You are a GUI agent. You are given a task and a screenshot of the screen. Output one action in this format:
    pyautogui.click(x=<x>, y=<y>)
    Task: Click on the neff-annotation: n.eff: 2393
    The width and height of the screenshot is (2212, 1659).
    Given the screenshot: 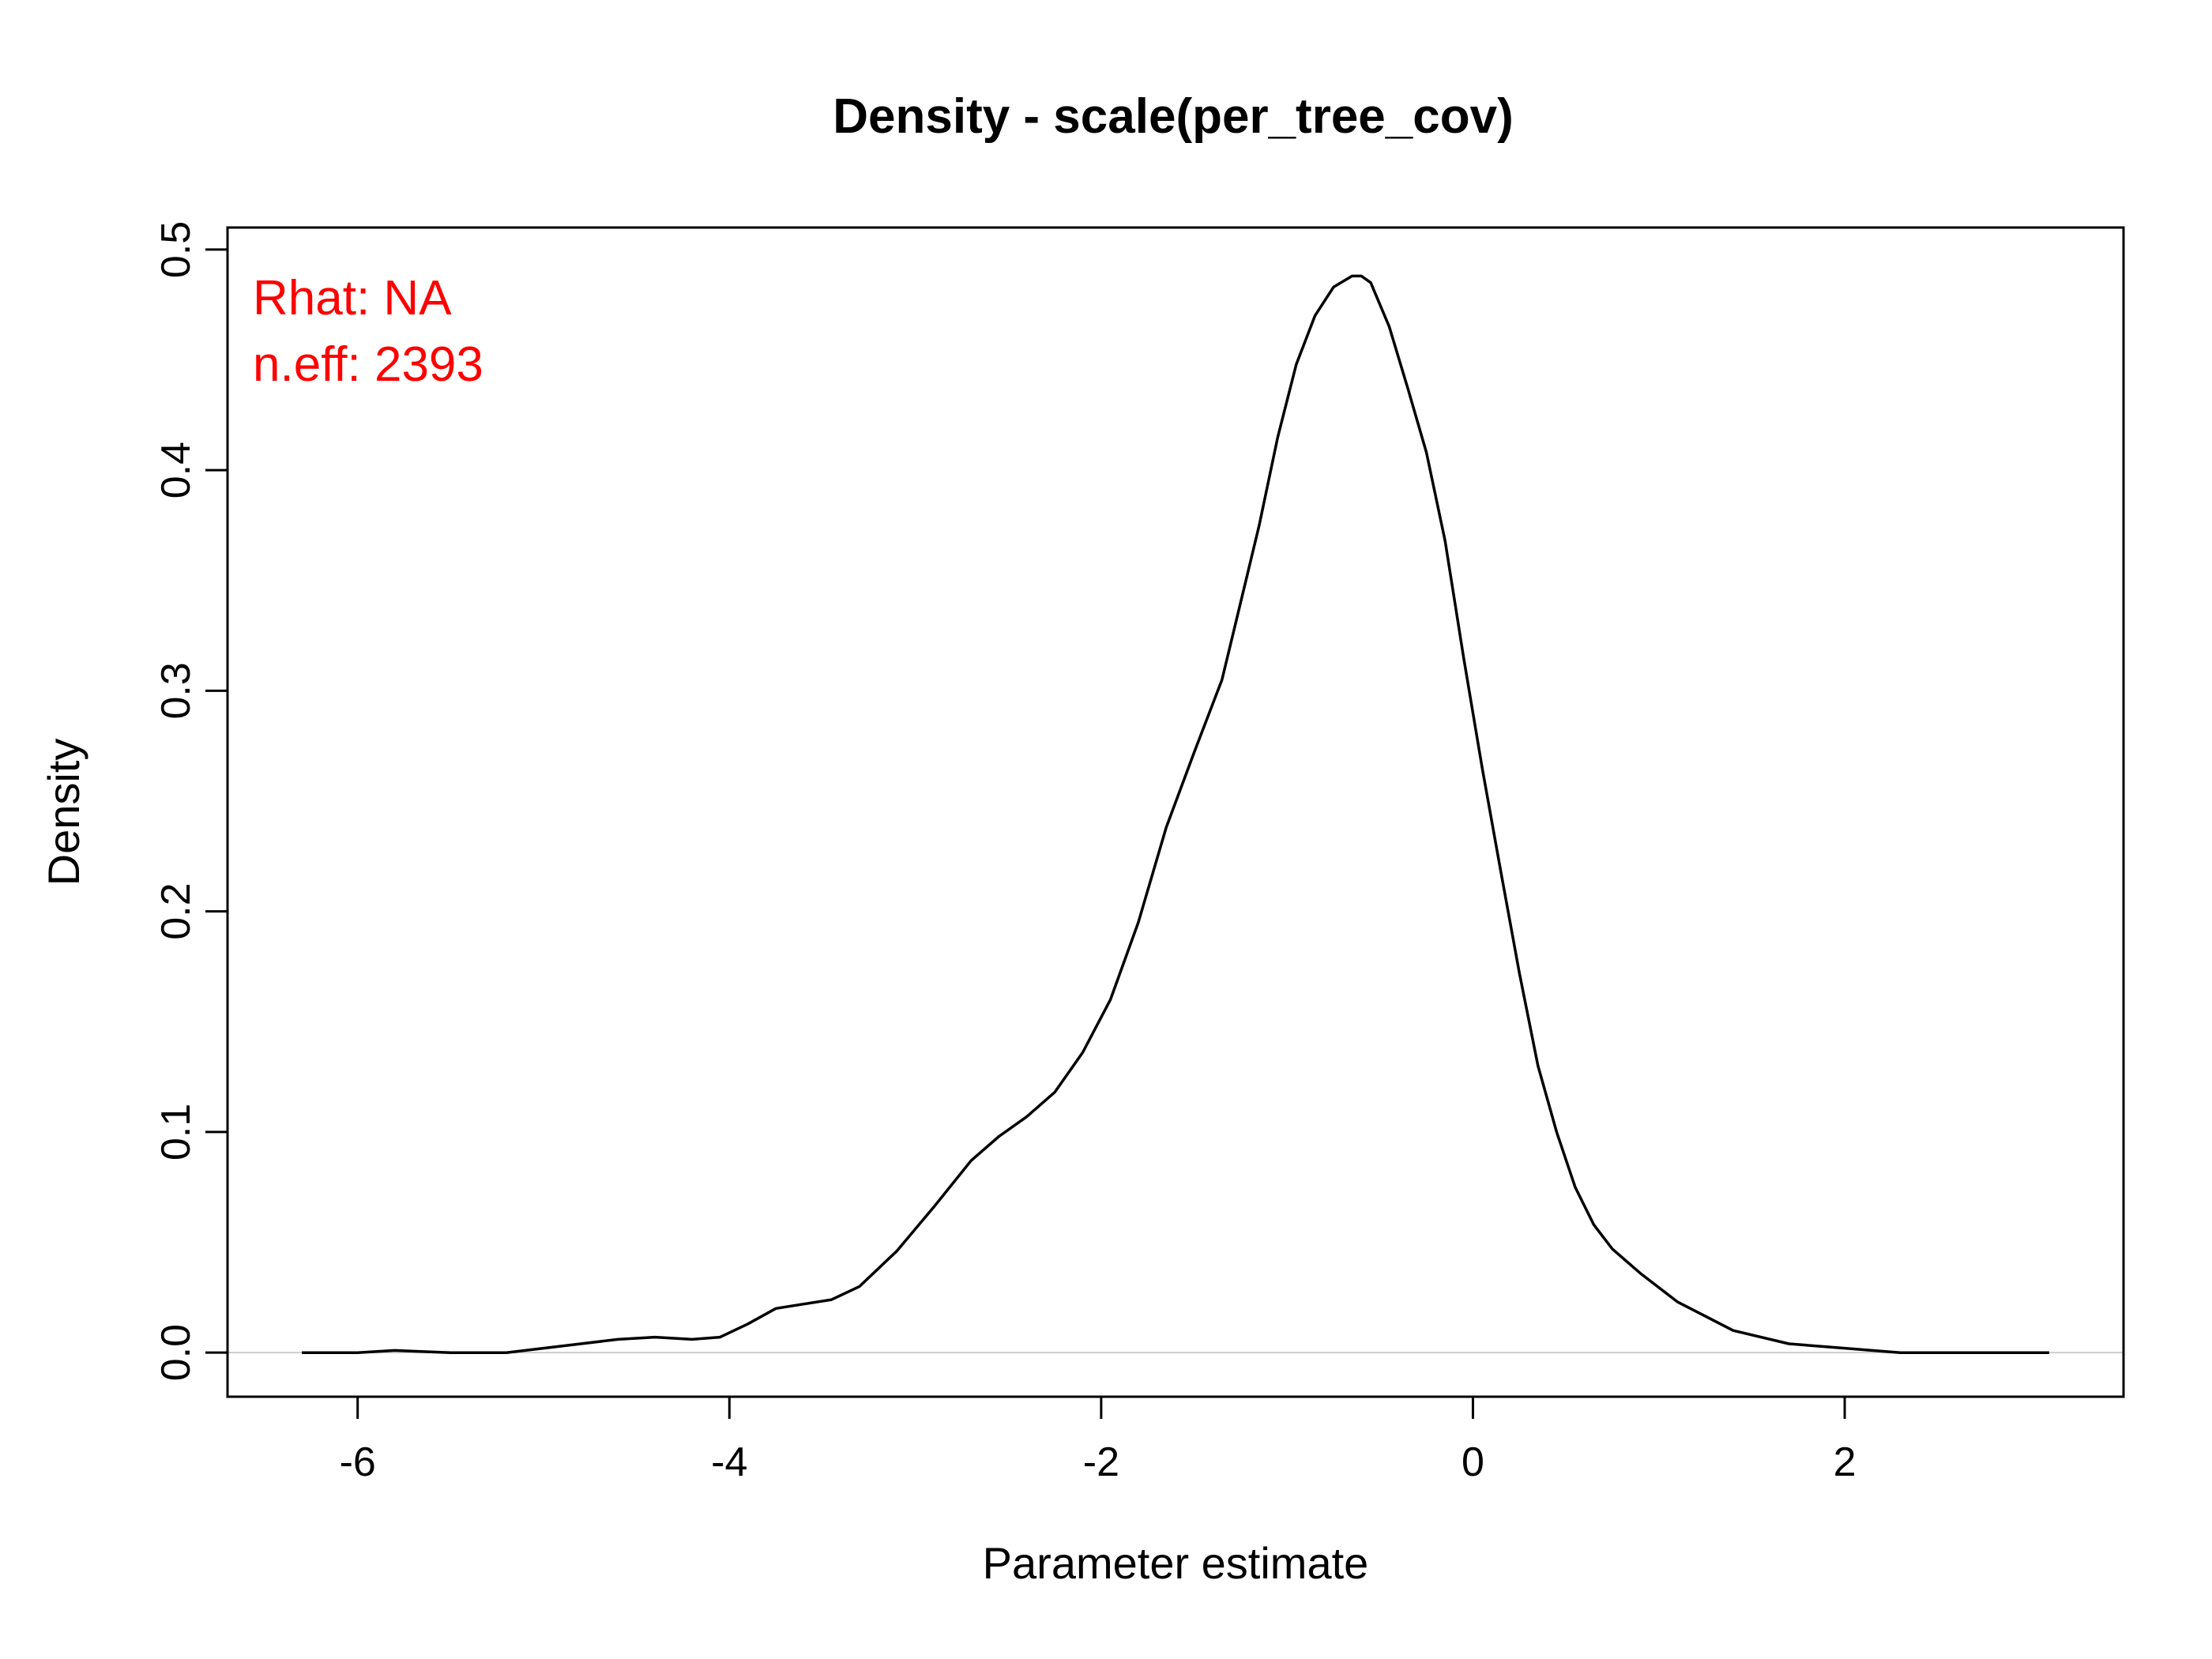 What is the action you would take?
    pyautogui.click(x=368, y=365)
    